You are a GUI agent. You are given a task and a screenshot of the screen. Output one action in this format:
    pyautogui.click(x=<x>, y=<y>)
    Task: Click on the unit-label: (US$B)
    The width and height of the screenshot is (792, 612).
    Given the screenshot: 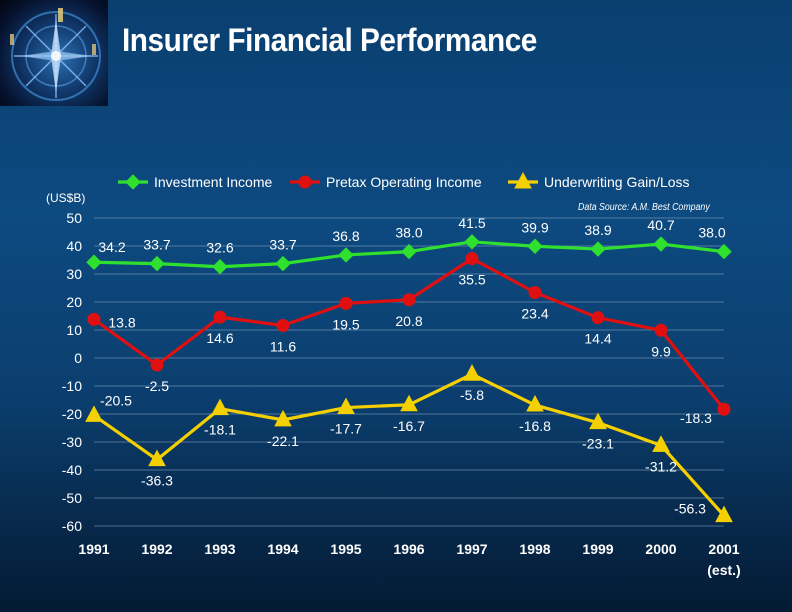 What is the action you would take?
    pyautogui.click(x=66, y=198)
    